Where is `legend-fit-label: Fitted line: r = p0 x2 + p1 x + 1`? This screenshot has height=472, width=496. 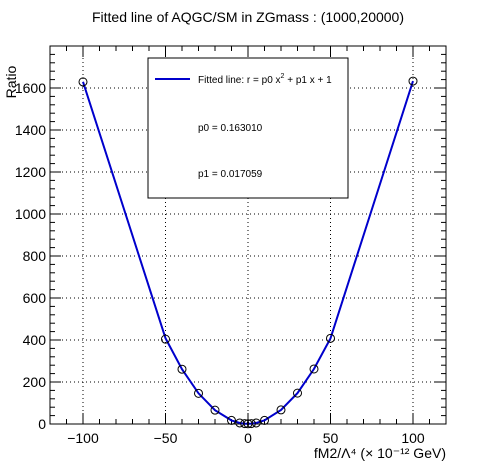 legend-fit-label: Fitted line: r = p0 x2 + p1 x + 1 is located at coordinates (265, 79).